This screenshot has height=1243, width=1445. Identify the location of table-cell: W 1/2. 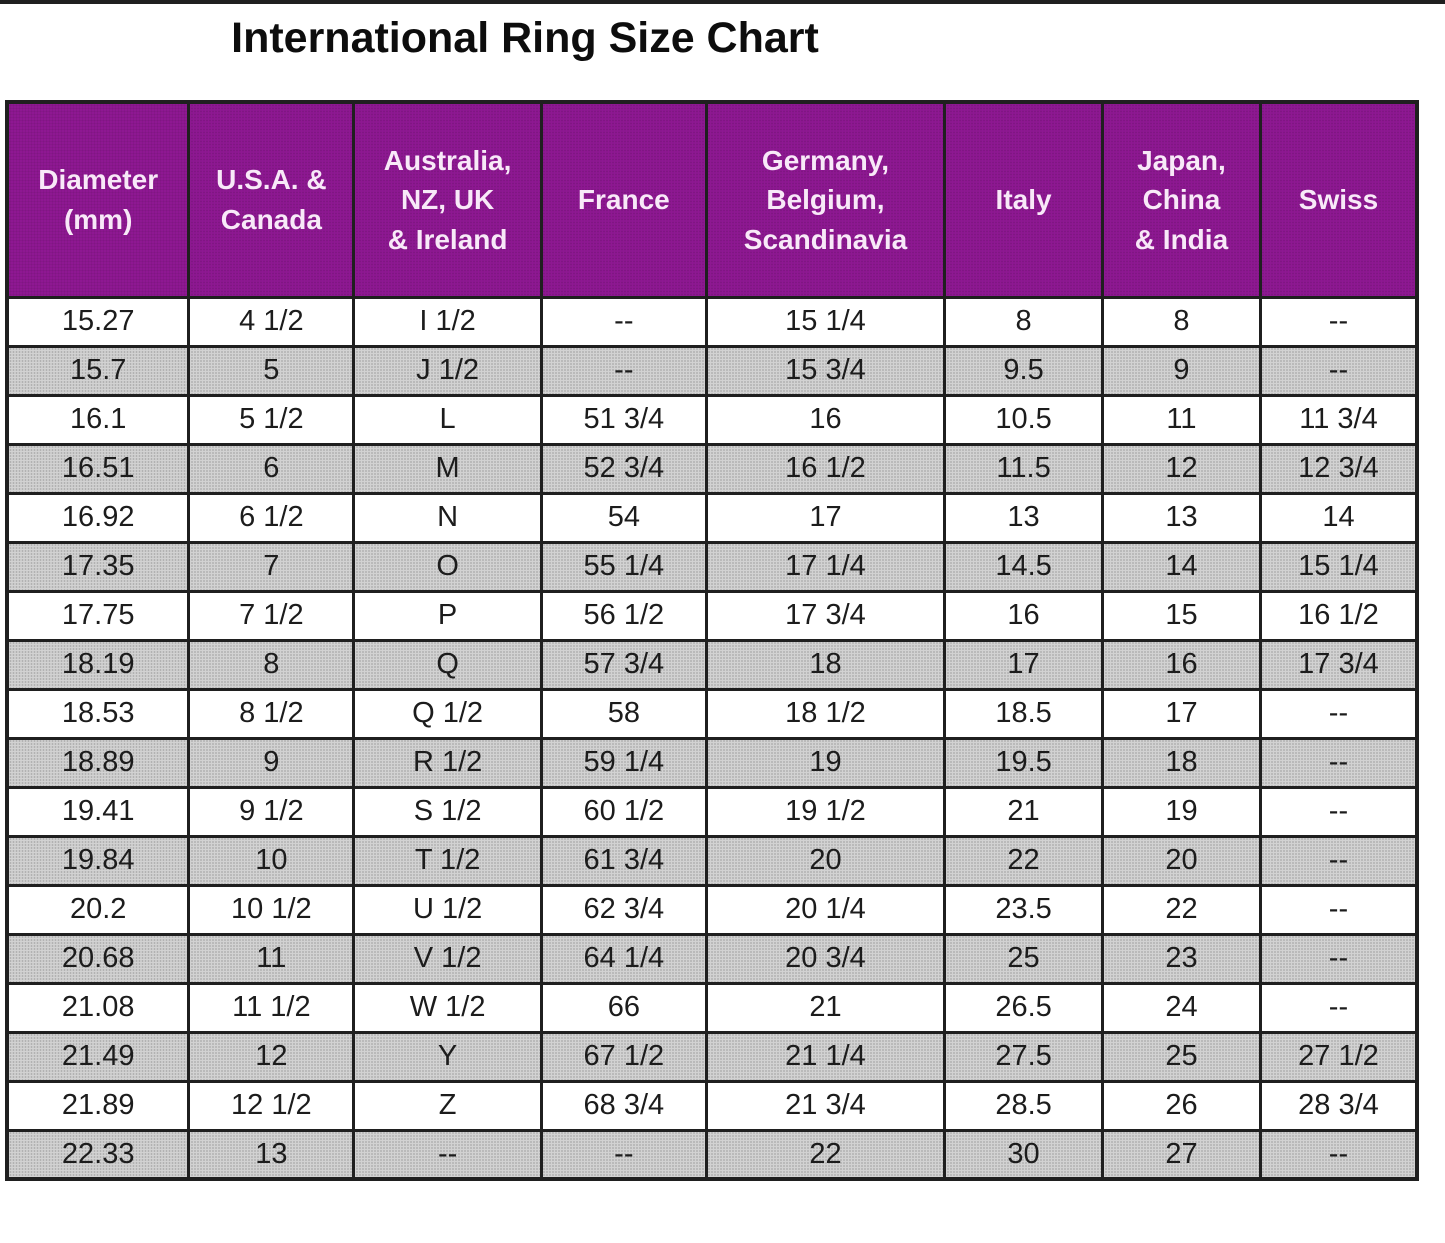
(447, 1007).